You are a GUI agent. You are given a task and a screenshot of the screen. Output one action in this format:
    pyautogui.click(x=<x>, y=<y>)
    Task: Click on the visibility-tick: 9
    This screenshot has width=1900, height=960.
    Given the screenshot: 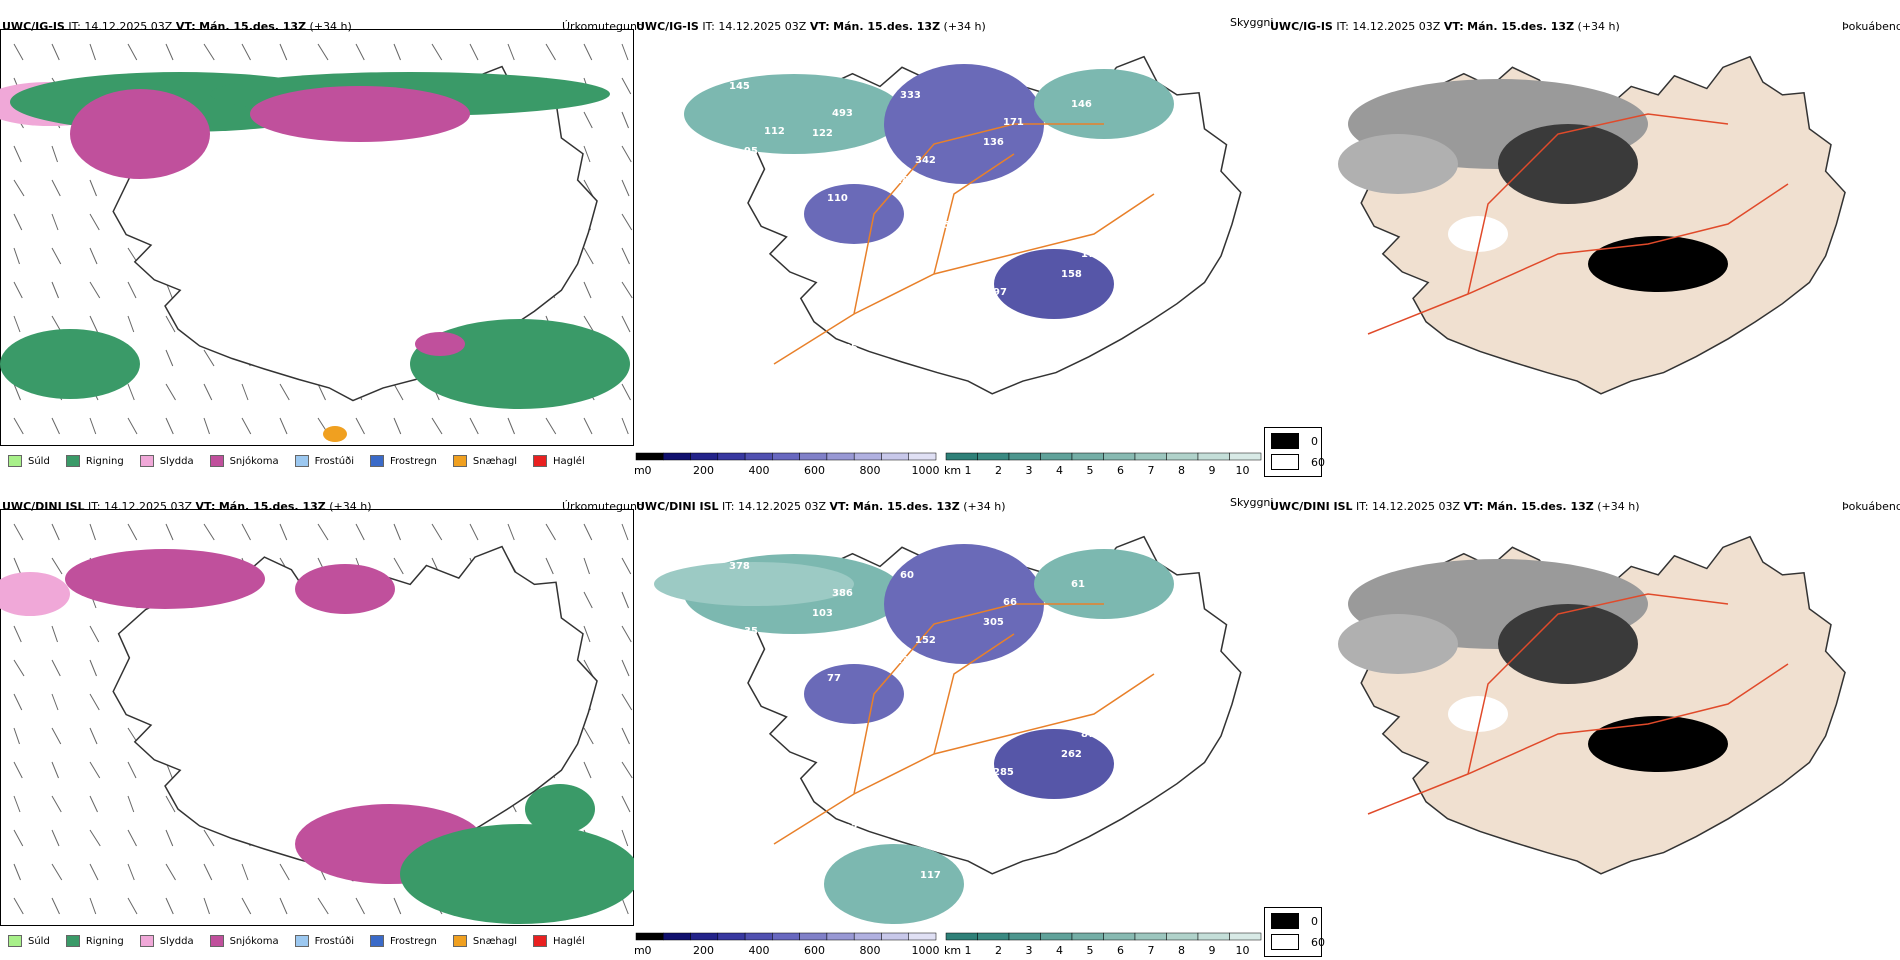 What is the action you would take?
    pyautogui.click(x=1212, y=470)
    